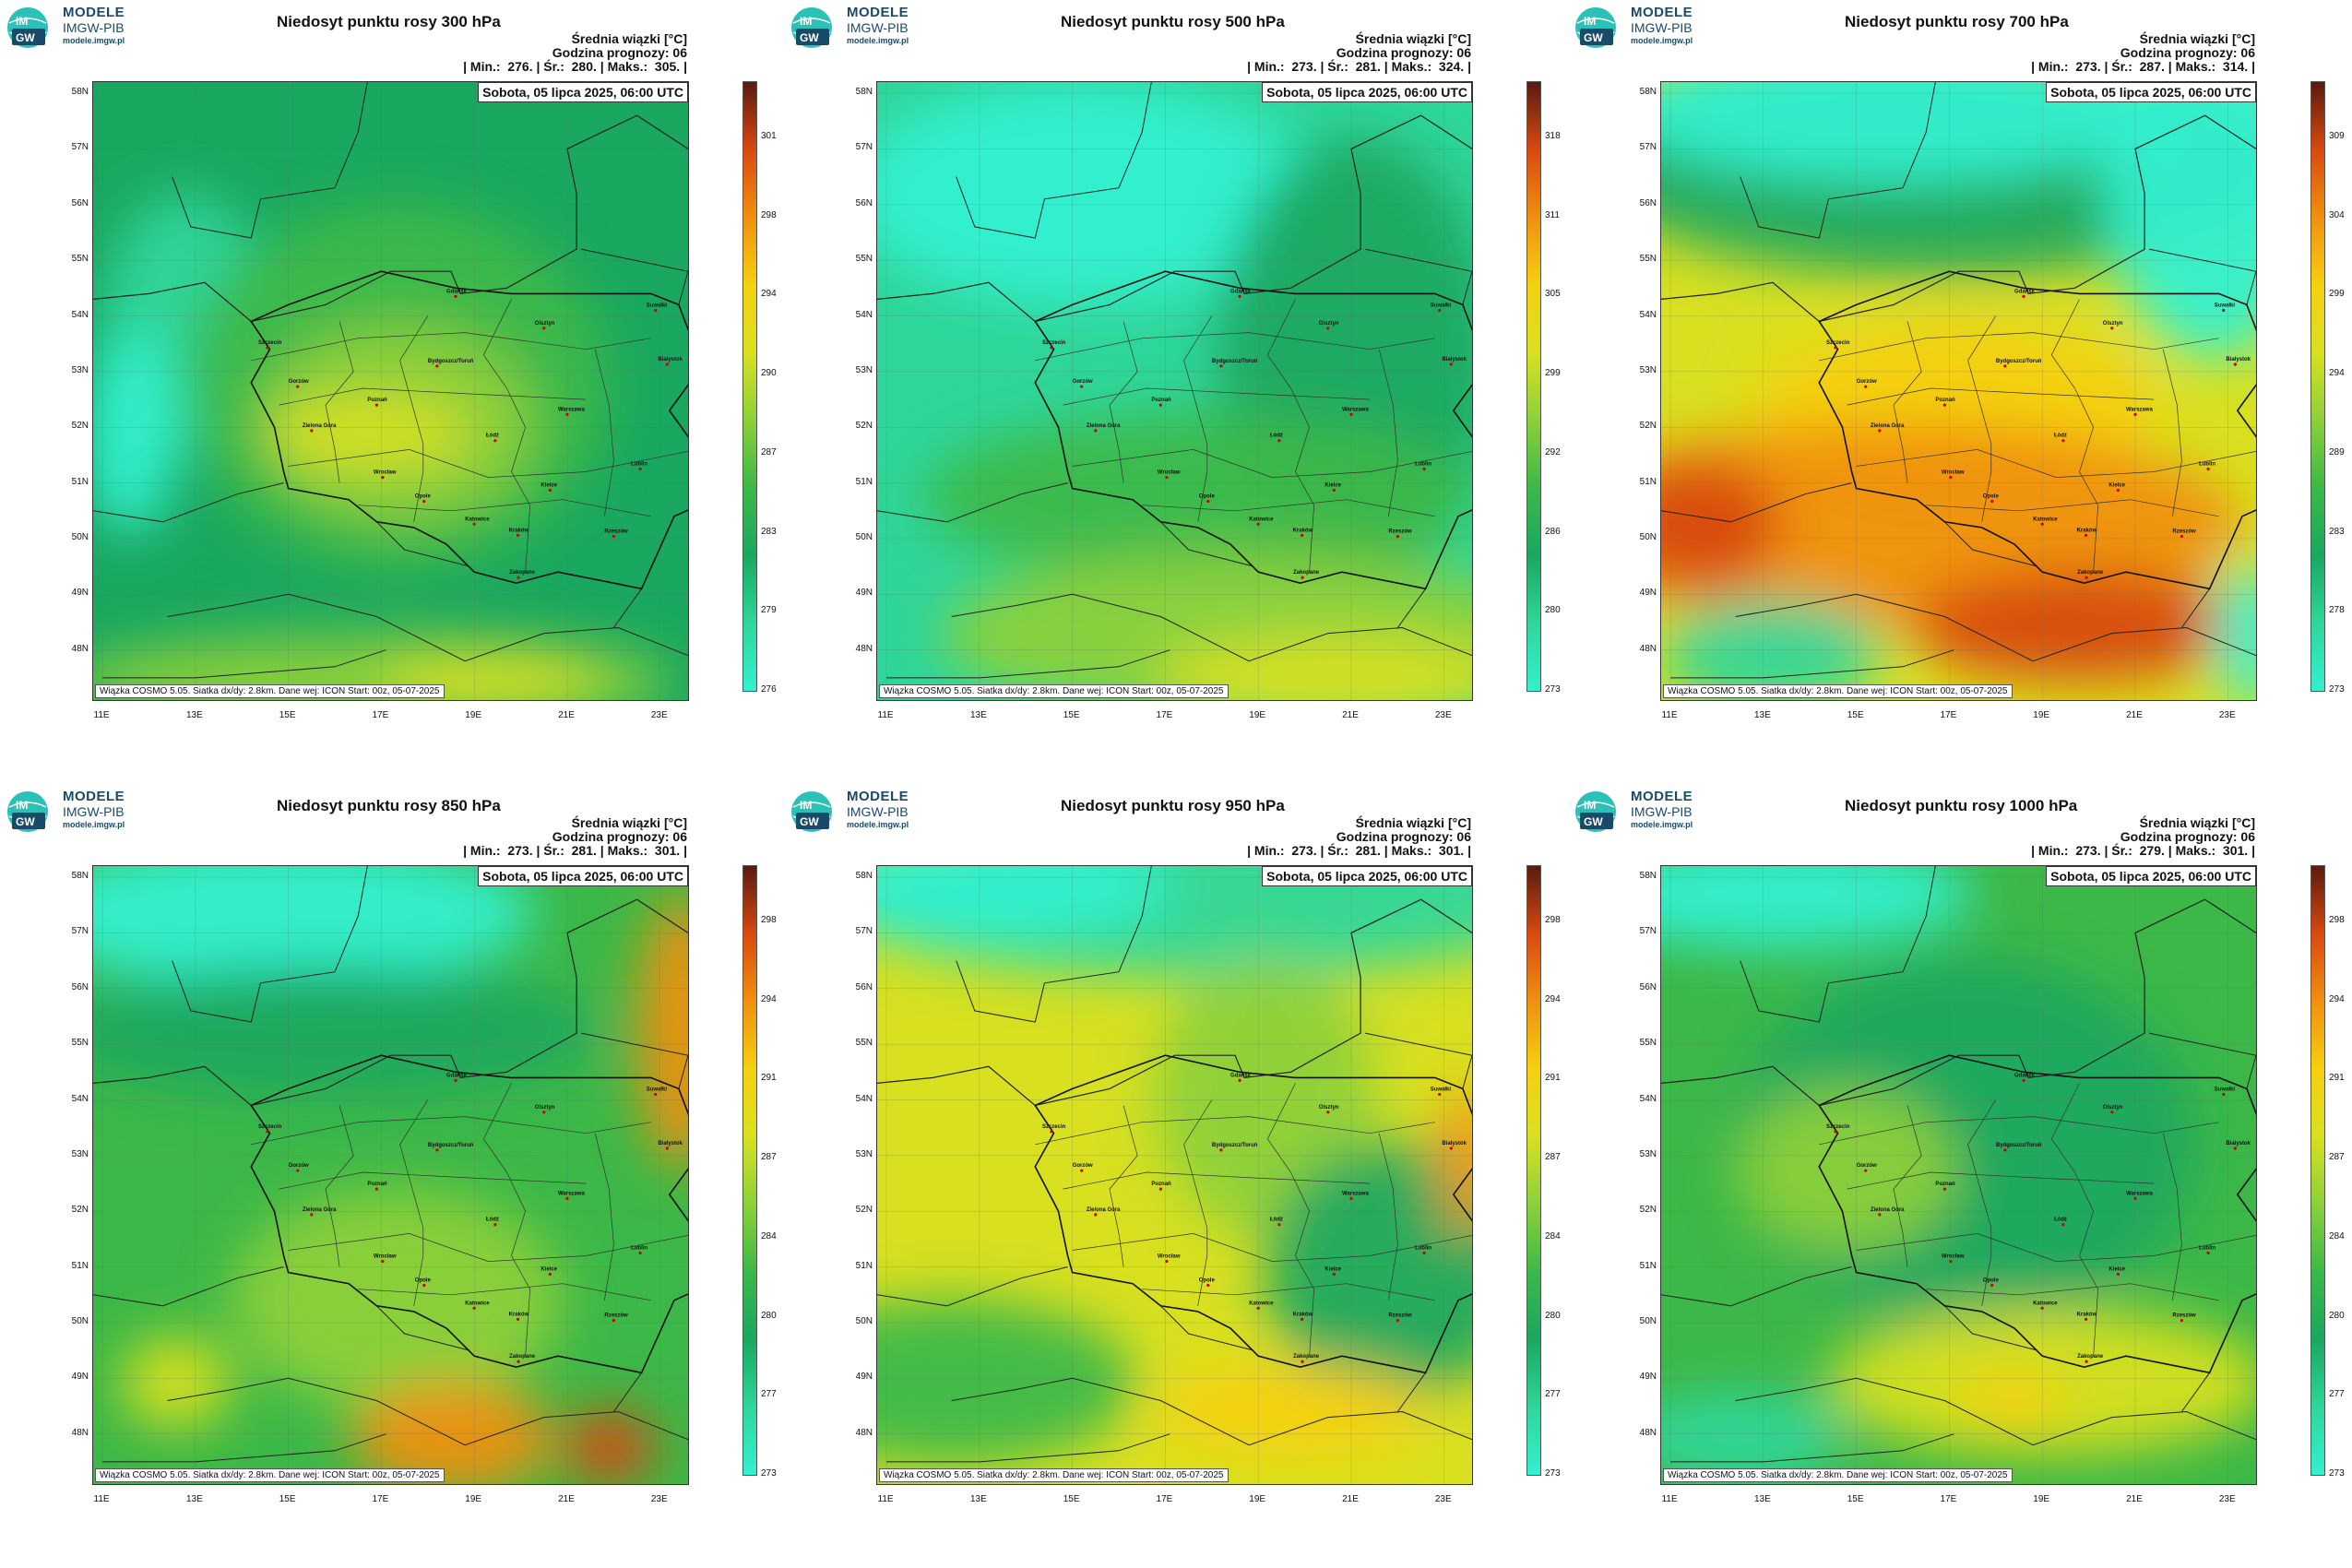  What do you see at coordinates (769, 610) in the screenshot?
I see `colorbar-label: 279` at bounding box center [769, 610].